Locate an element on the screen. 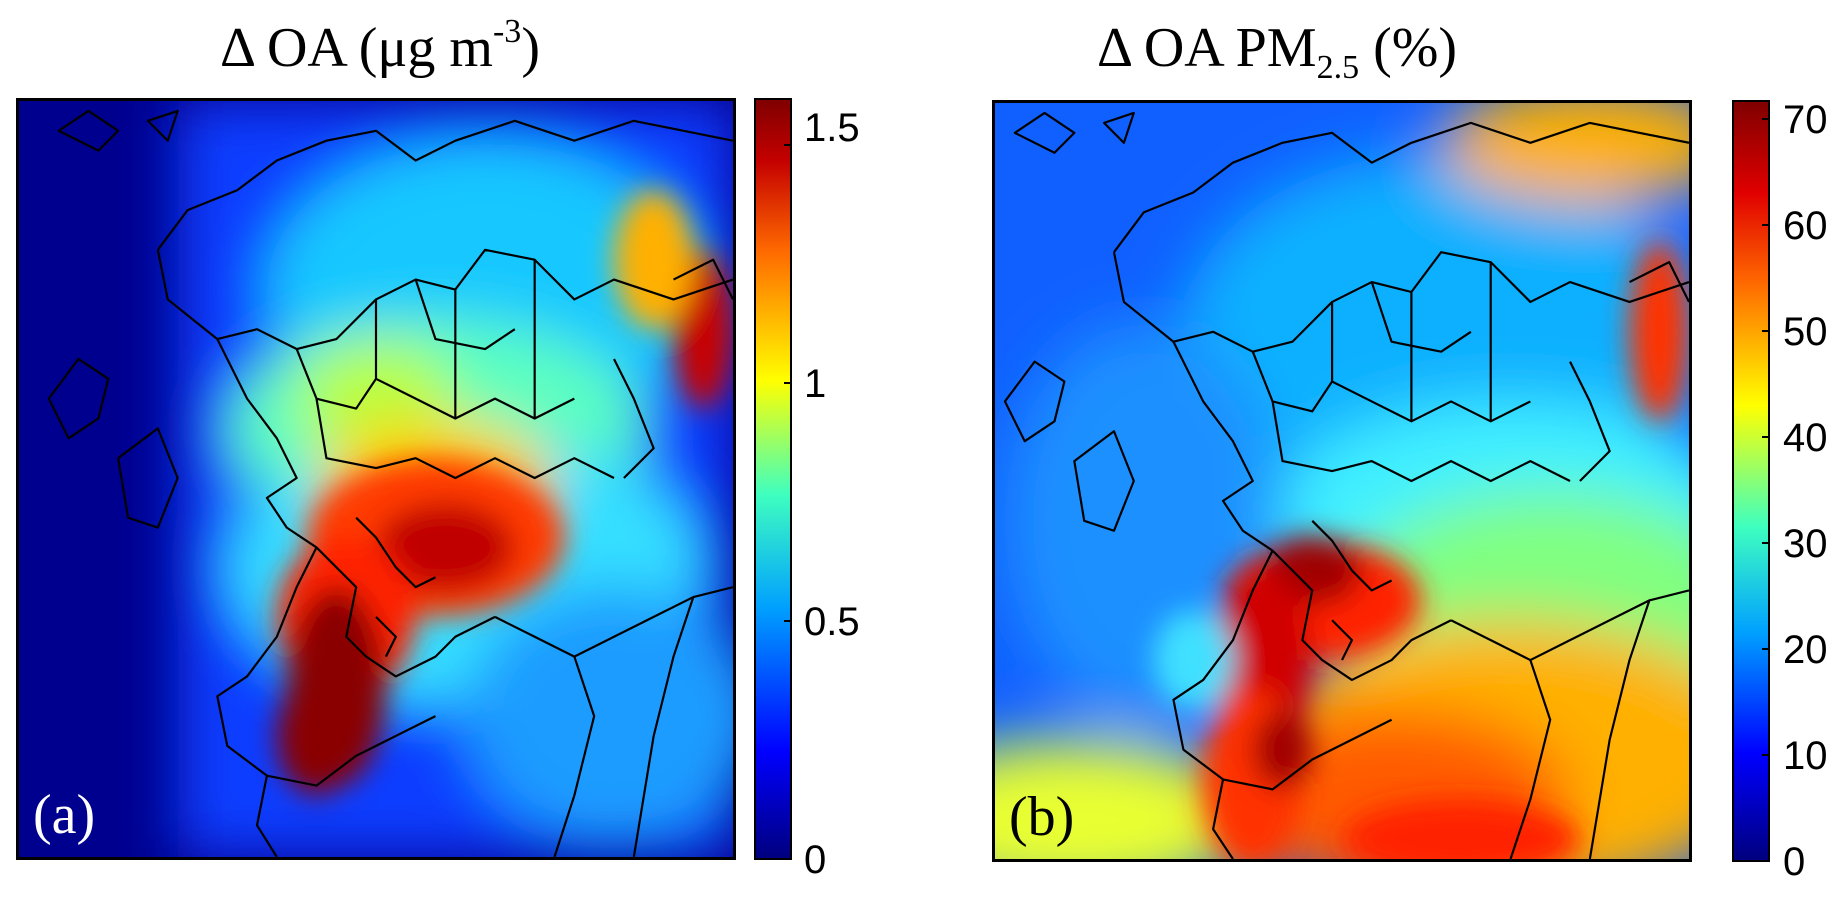  colorbar-tick-label: 30 is located at coordinates (1805, 544).